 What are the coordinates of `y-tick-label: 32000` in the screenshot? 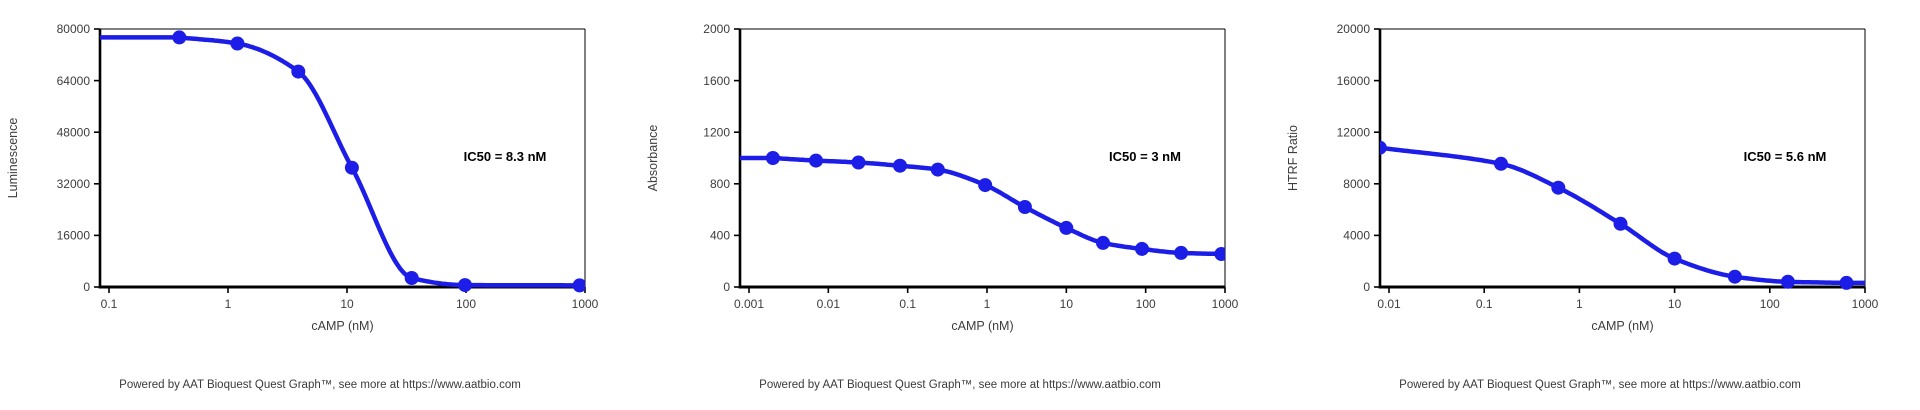 It's located at (74, 184).